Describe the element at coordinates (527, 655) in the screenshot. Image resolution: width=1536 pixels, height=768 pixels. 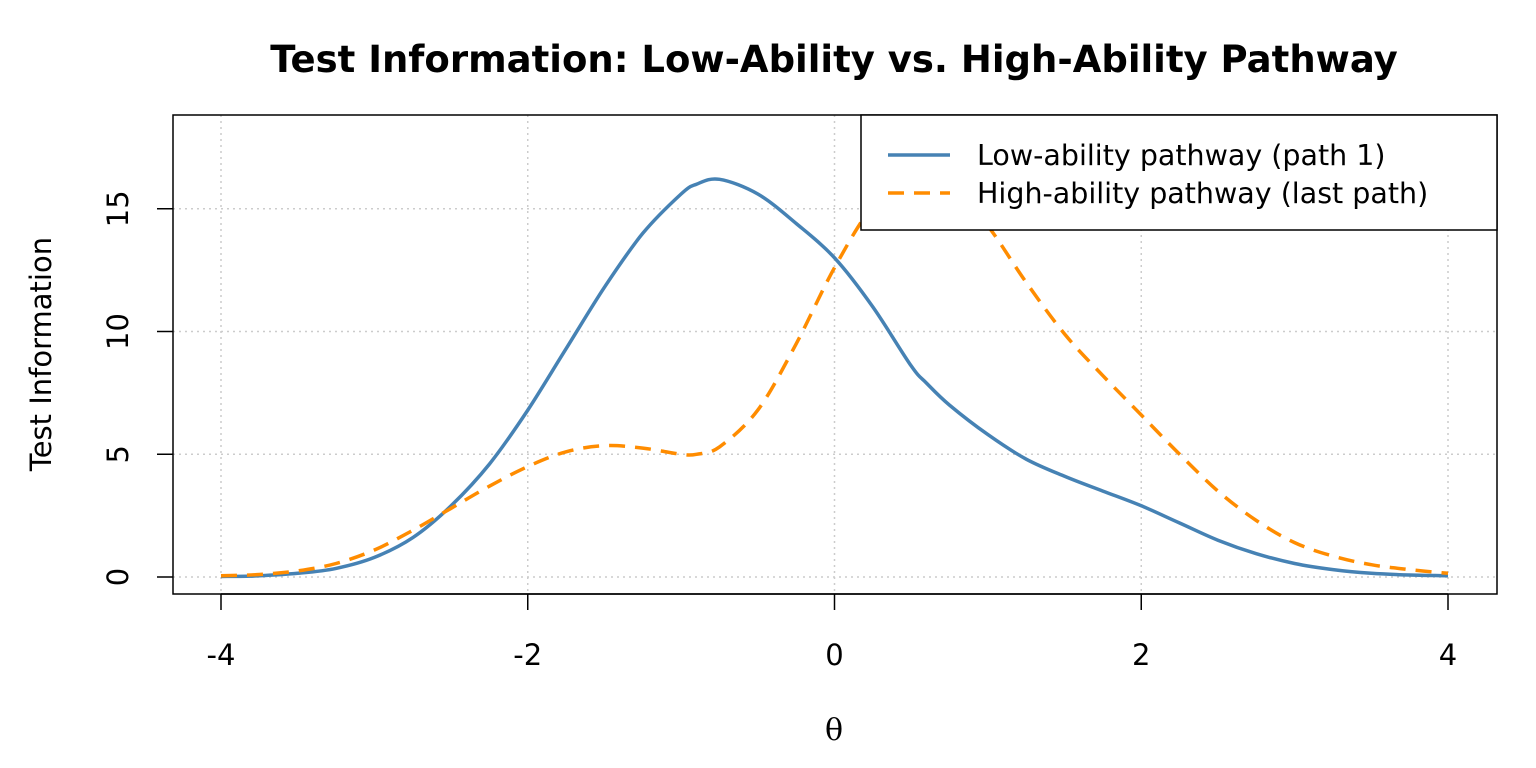
I see `x-tick-label: -2` at that location.